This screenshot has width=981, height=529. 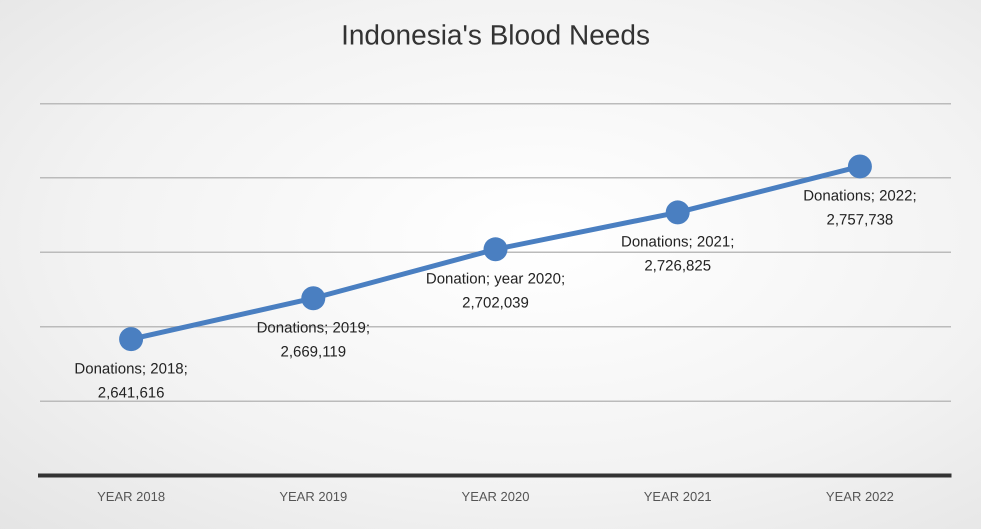 I want to click on data-label: Donations; 2018; 2,641,616, so click(x=131, y=381).